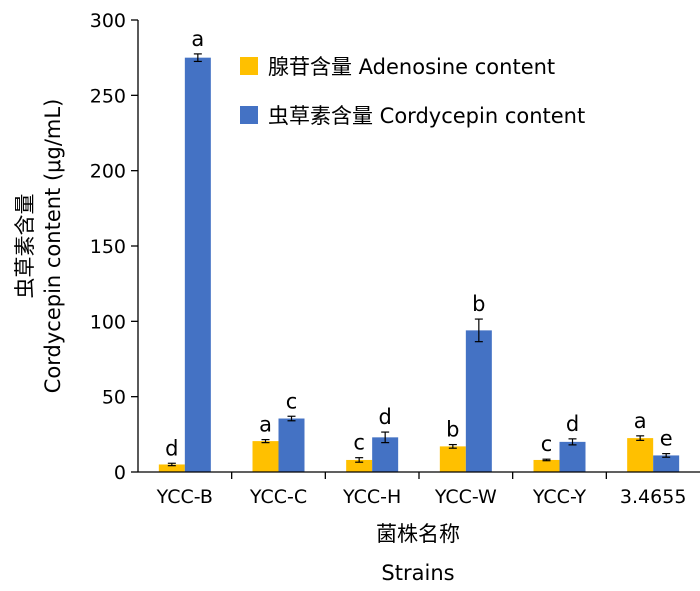  I want to click on sig-label-cordycepin-3-4655: e, so click(666, 439).